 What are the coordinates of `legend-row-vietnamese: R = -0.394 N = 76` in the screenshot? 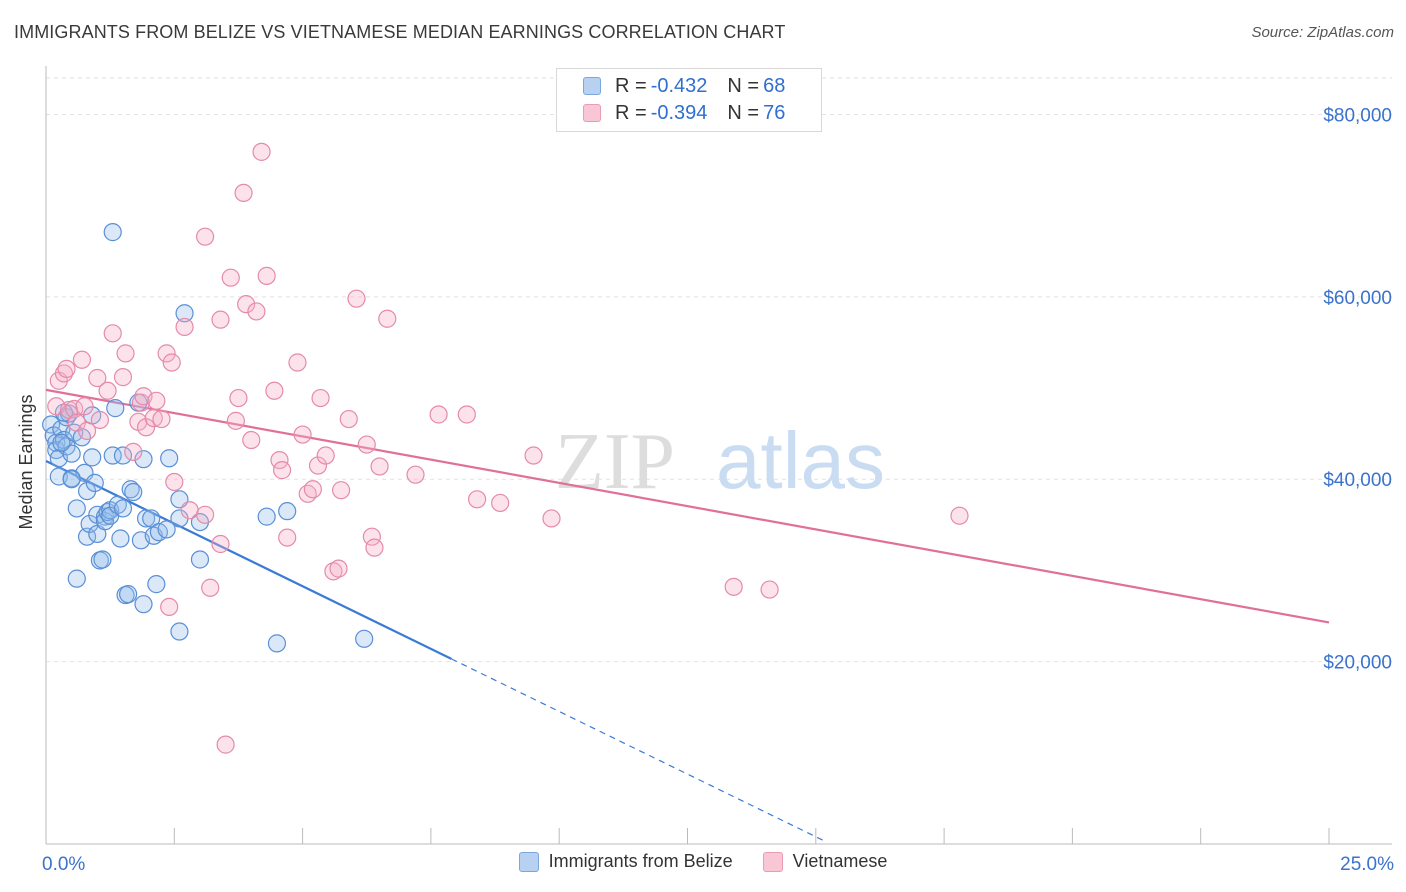 It's located at (694, 113).